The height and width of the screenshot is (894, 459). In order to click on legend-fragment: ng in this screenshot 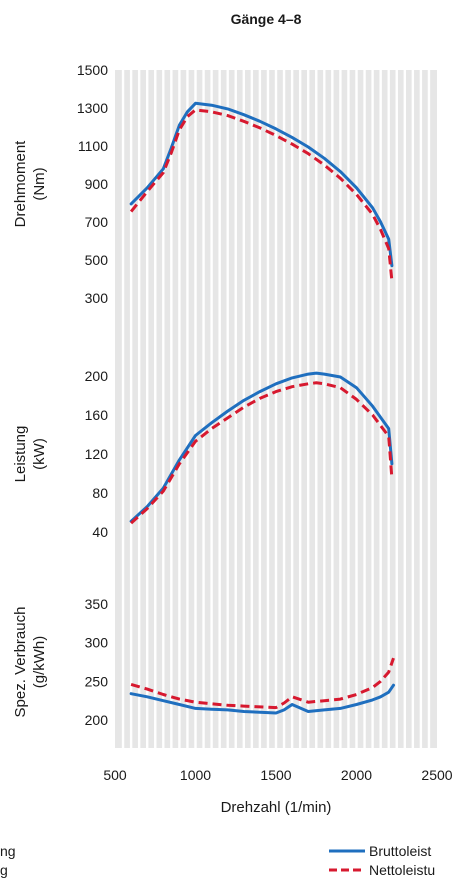, I will do `click(8, 851)`.